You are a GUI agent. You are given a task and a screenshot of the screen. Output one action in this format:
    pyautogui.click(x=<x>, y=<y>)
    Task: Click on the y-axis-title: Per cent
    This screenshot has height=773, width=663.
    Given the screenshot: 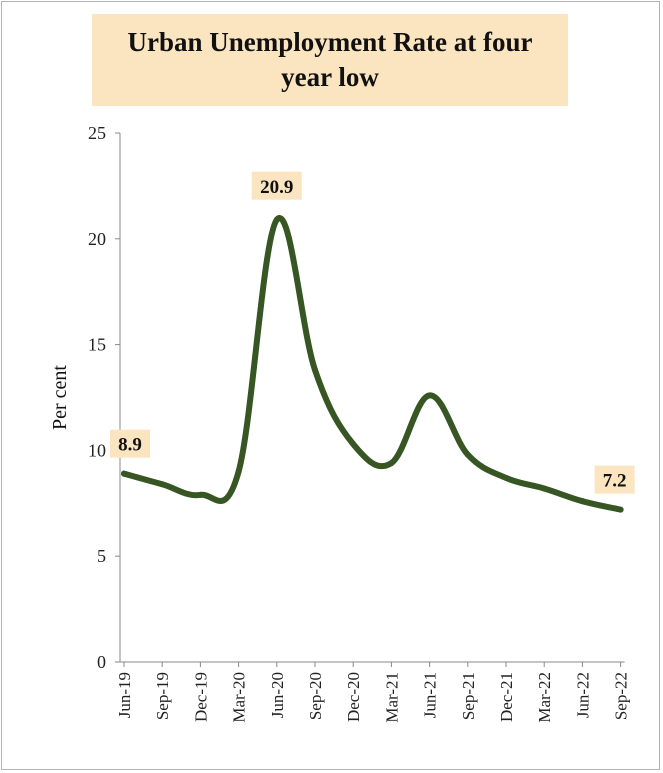 What is the action you would take?
    pyautogui.click(x=60, y=397)
    